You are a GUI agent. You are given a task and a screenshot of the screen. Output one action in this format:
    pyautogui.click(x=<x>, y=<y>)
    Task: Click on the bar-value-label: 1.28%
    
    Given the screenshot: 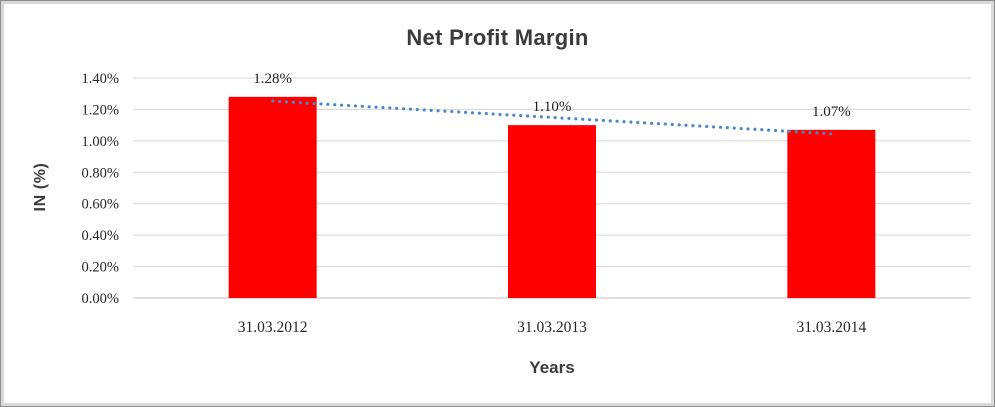 What is the action you would take?
    pyautogui.click(x=272, y=79)
    